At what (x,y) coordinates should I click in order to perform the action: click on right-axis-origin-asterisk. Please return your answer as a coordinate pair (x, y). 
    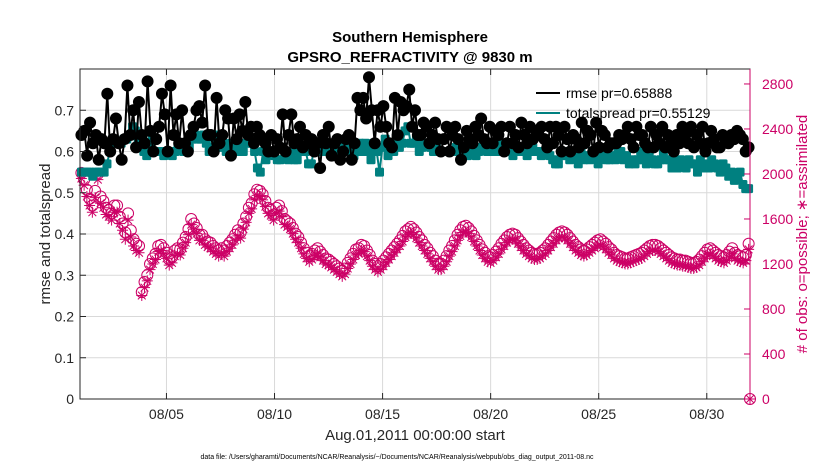
    Looking at the image, I should click on (750, 399).